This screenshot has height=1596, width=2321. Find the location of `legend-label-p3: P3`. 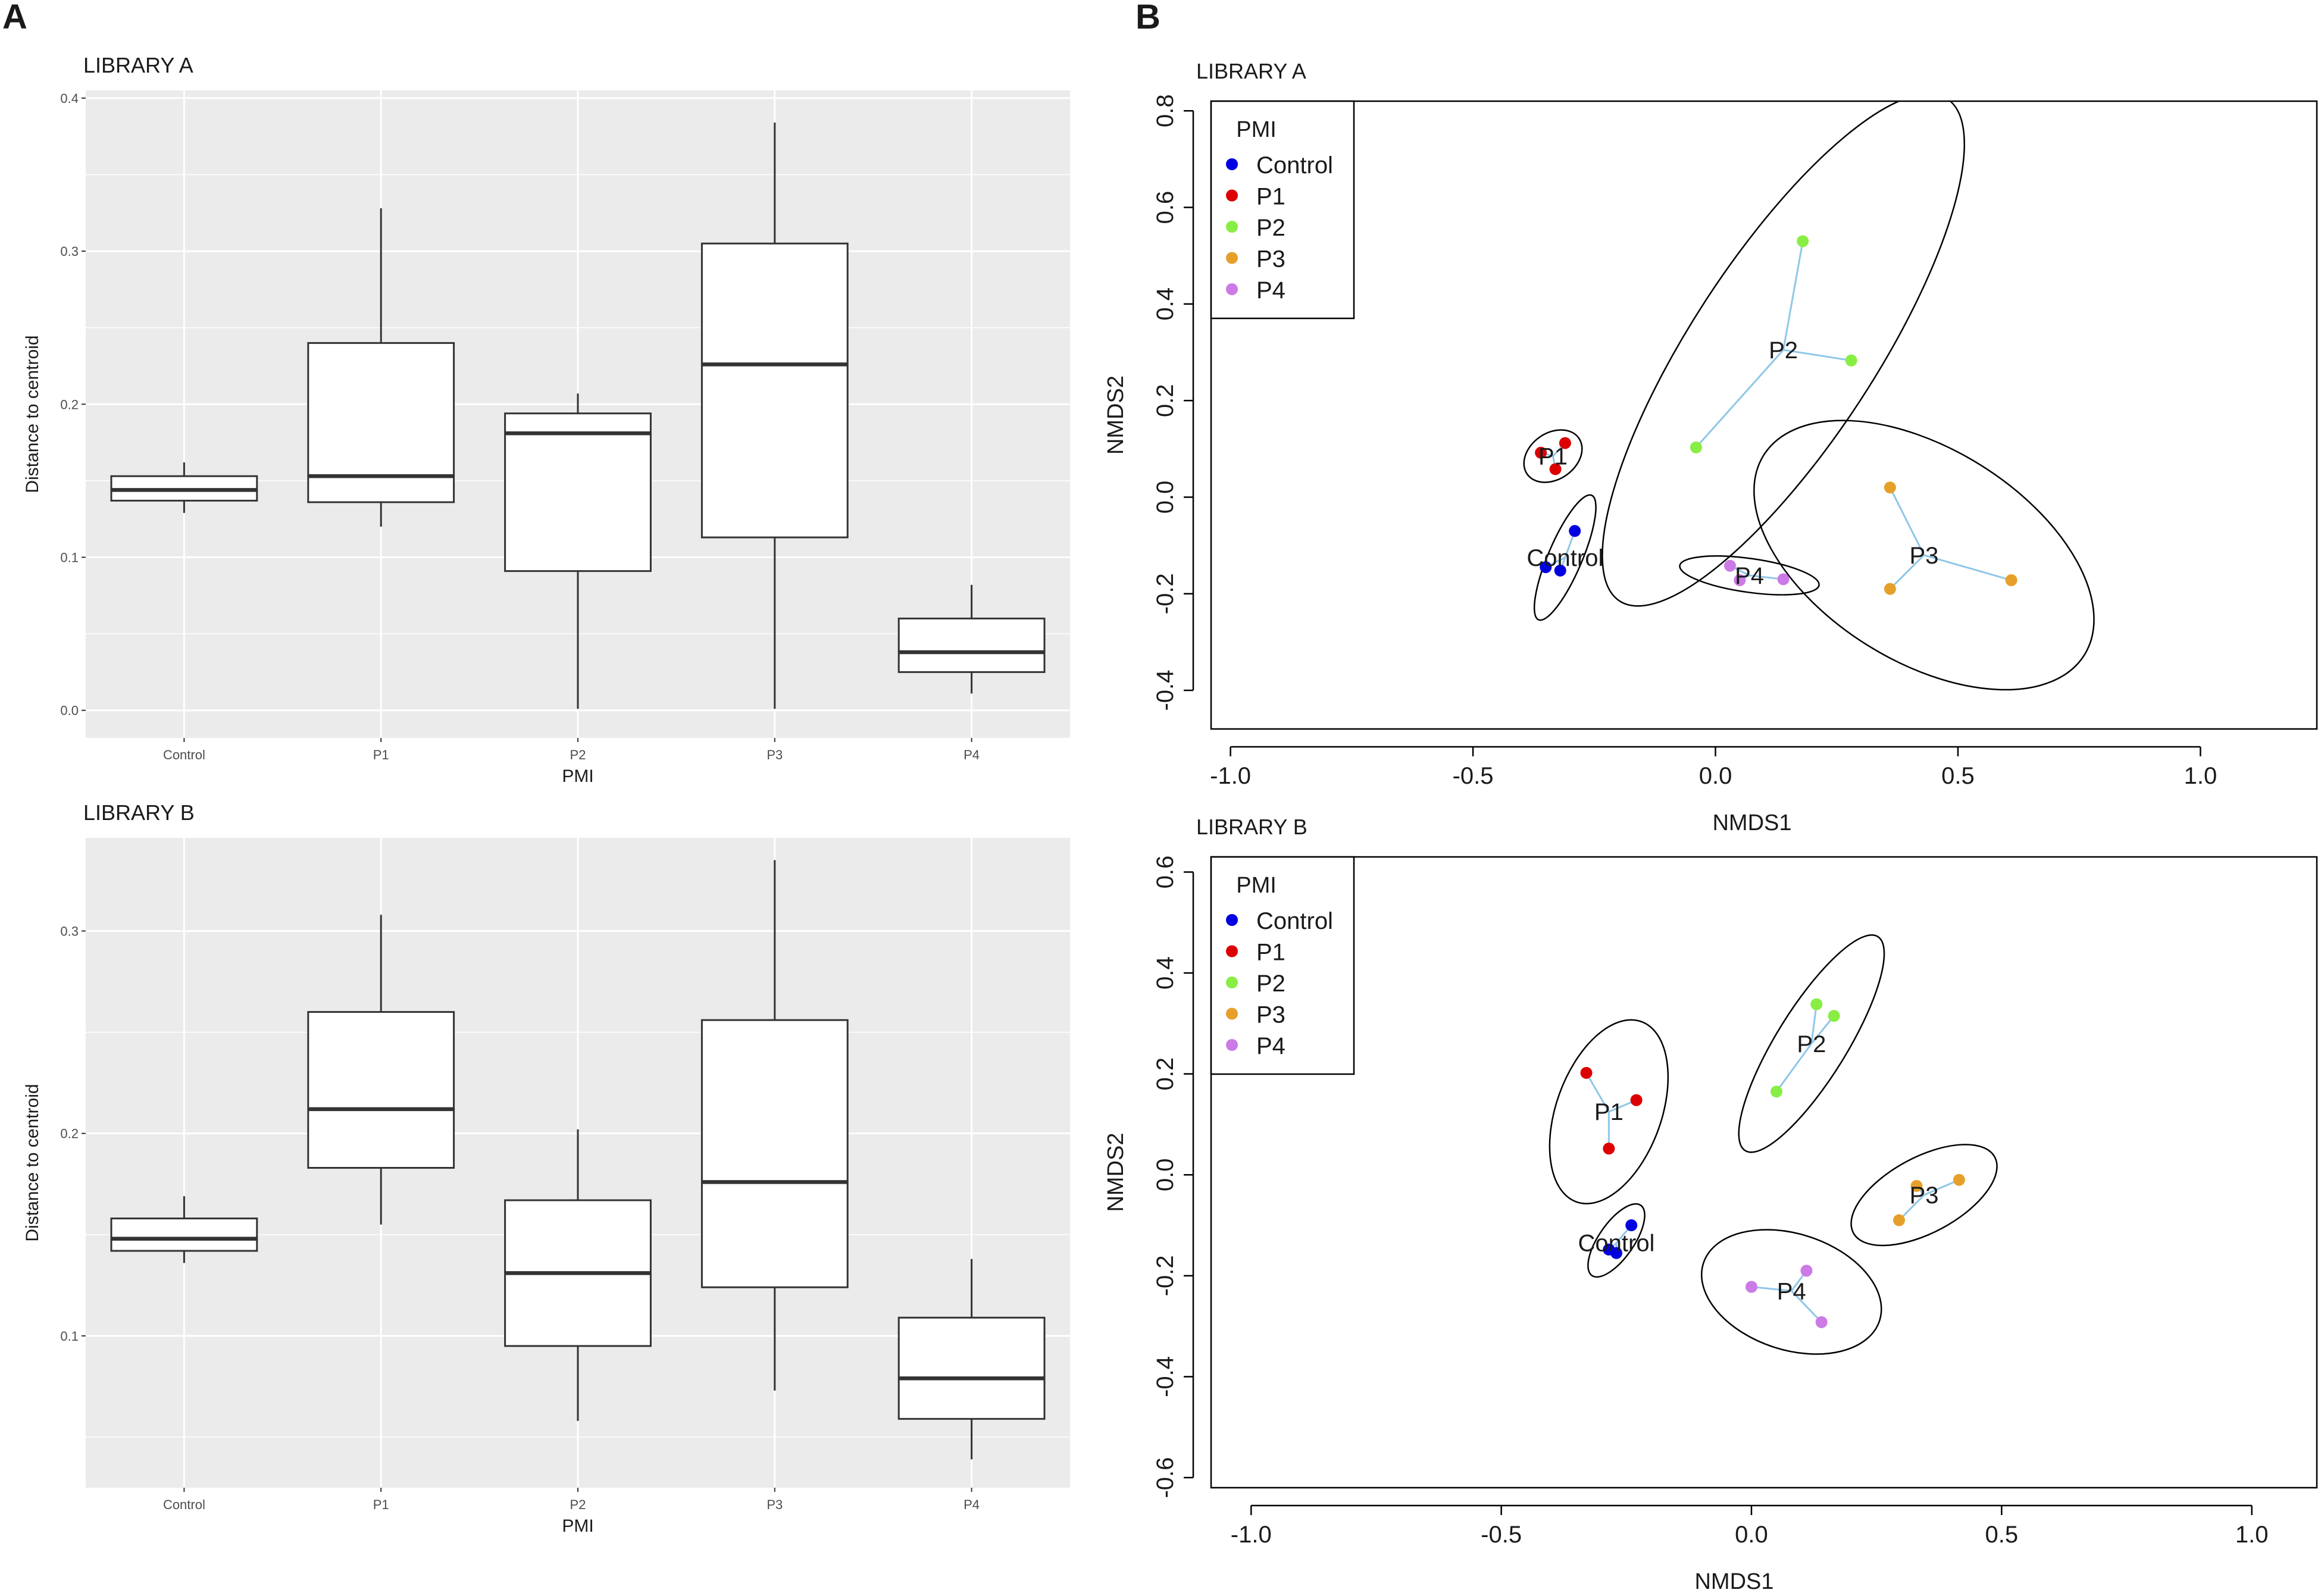

legend-label-p3: P3 is located at coordinates (1270, 1015).